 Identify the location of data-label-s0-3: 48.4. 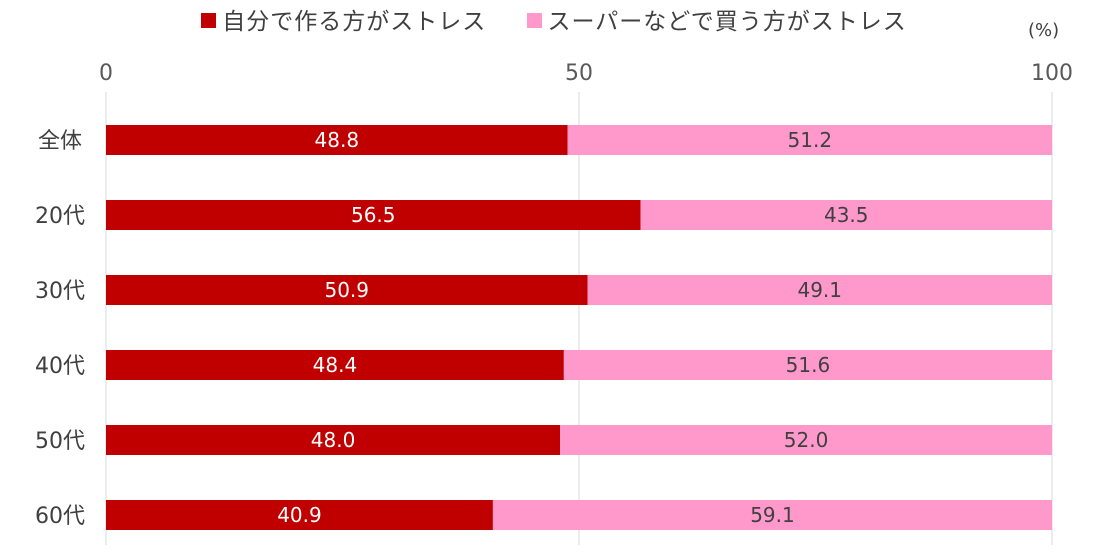
(335, 365).